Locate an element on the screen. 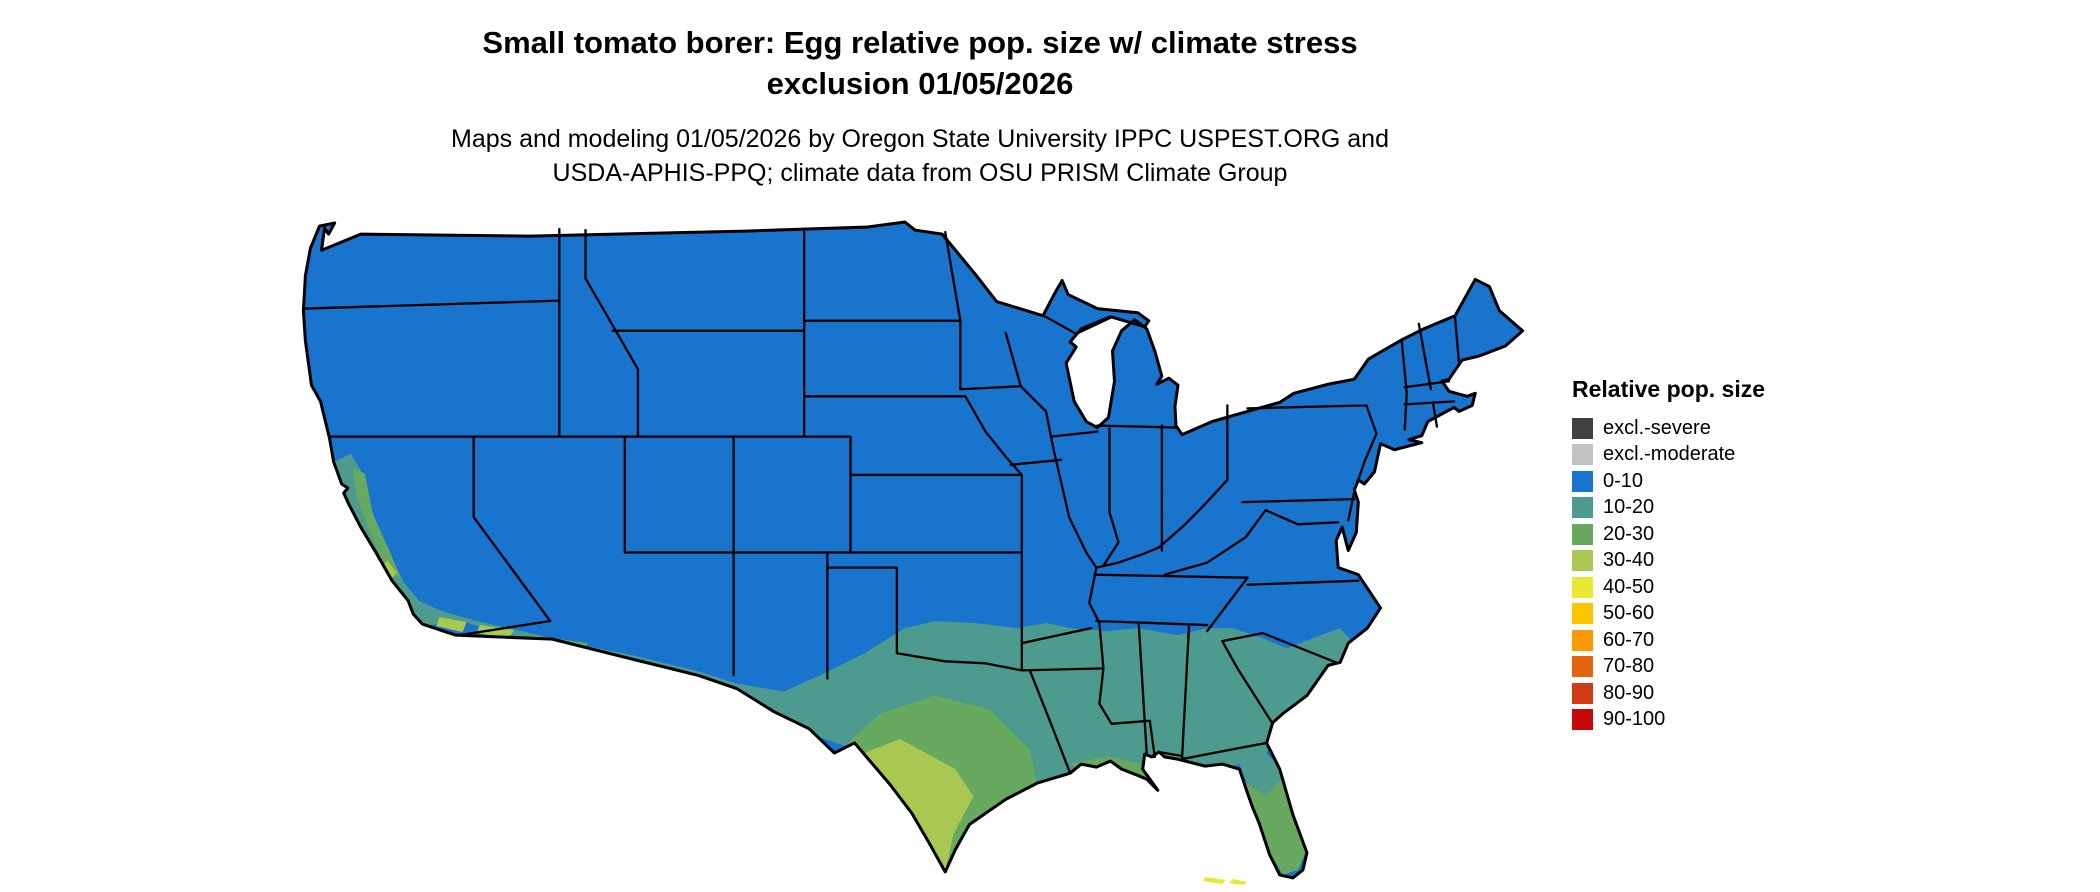  legend-item: 10-20 is located at coordinates (1712, 508).